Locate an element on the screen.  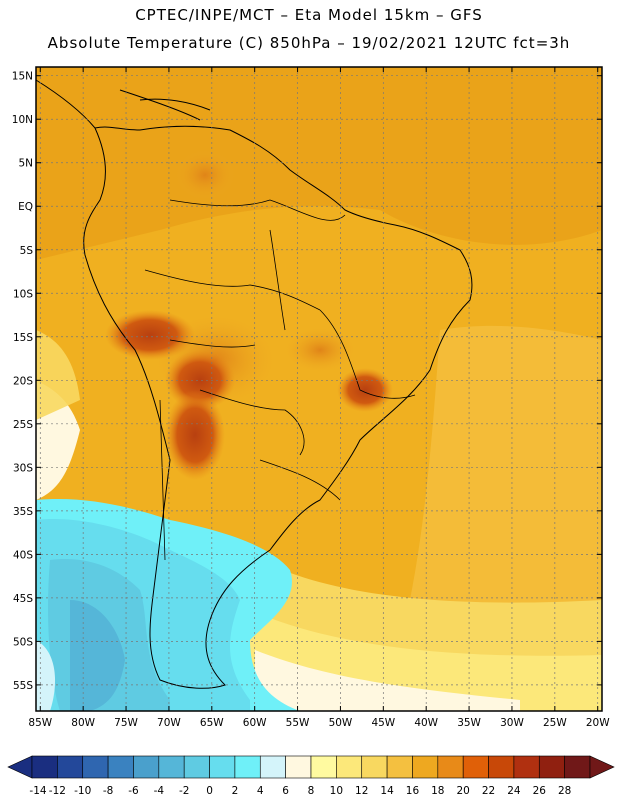
border-brazil-states is located at coordinates (367, 354).